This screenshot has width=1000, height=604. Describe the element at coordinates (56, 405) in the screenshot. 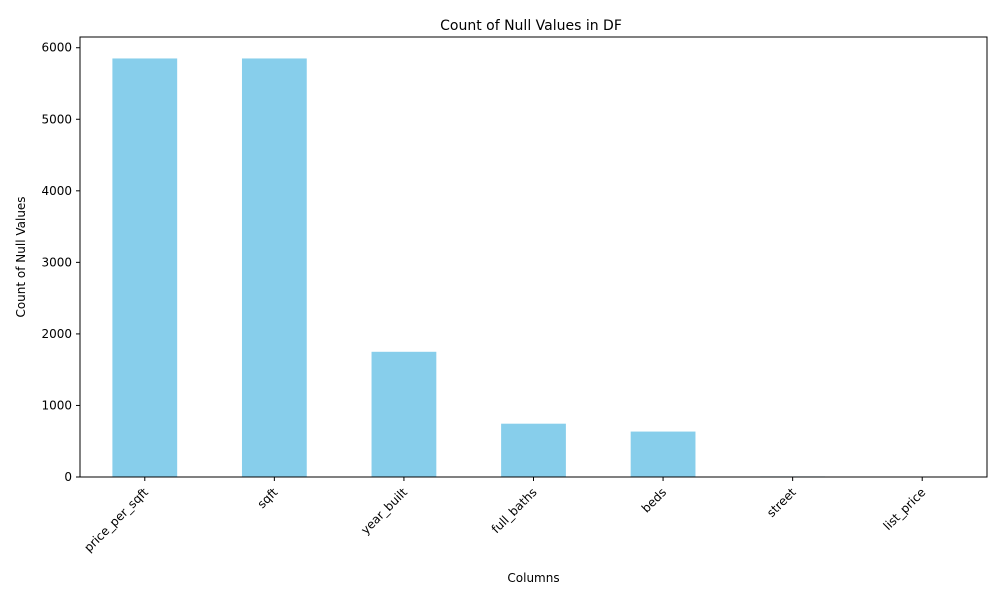

I see `y-tick-label: 1000` at that location.